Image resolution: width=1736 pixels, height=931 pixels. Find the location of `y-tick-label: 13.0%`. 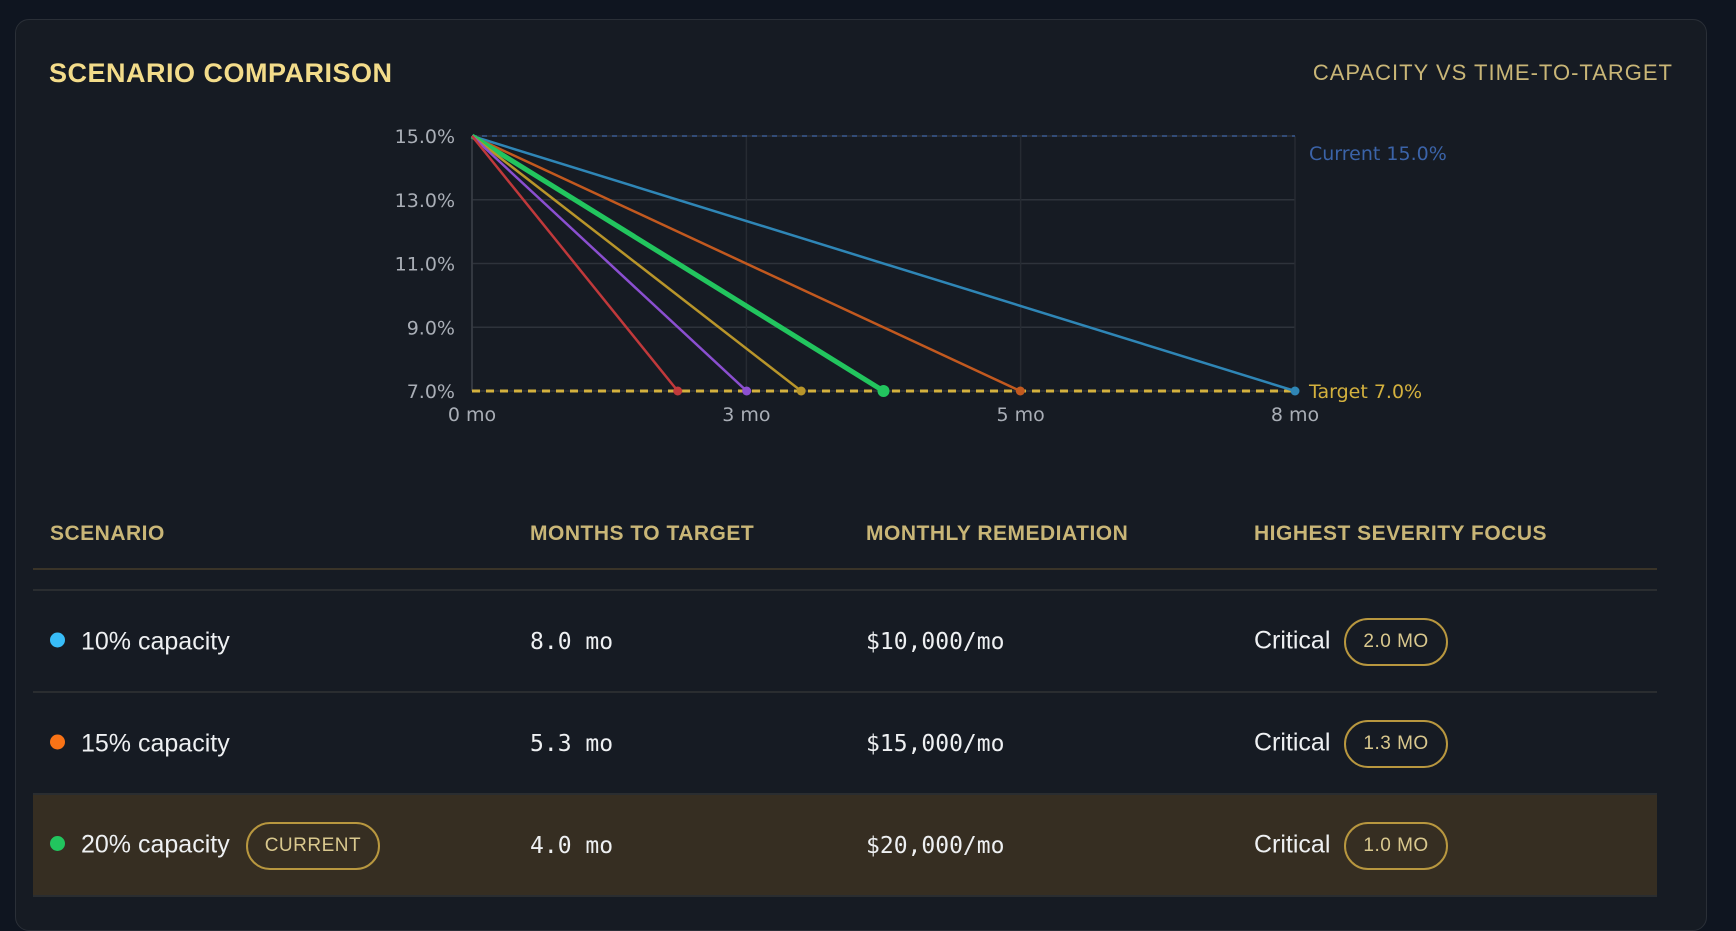

y-tick-label: 13.0% is located at coordinates (425, 201).